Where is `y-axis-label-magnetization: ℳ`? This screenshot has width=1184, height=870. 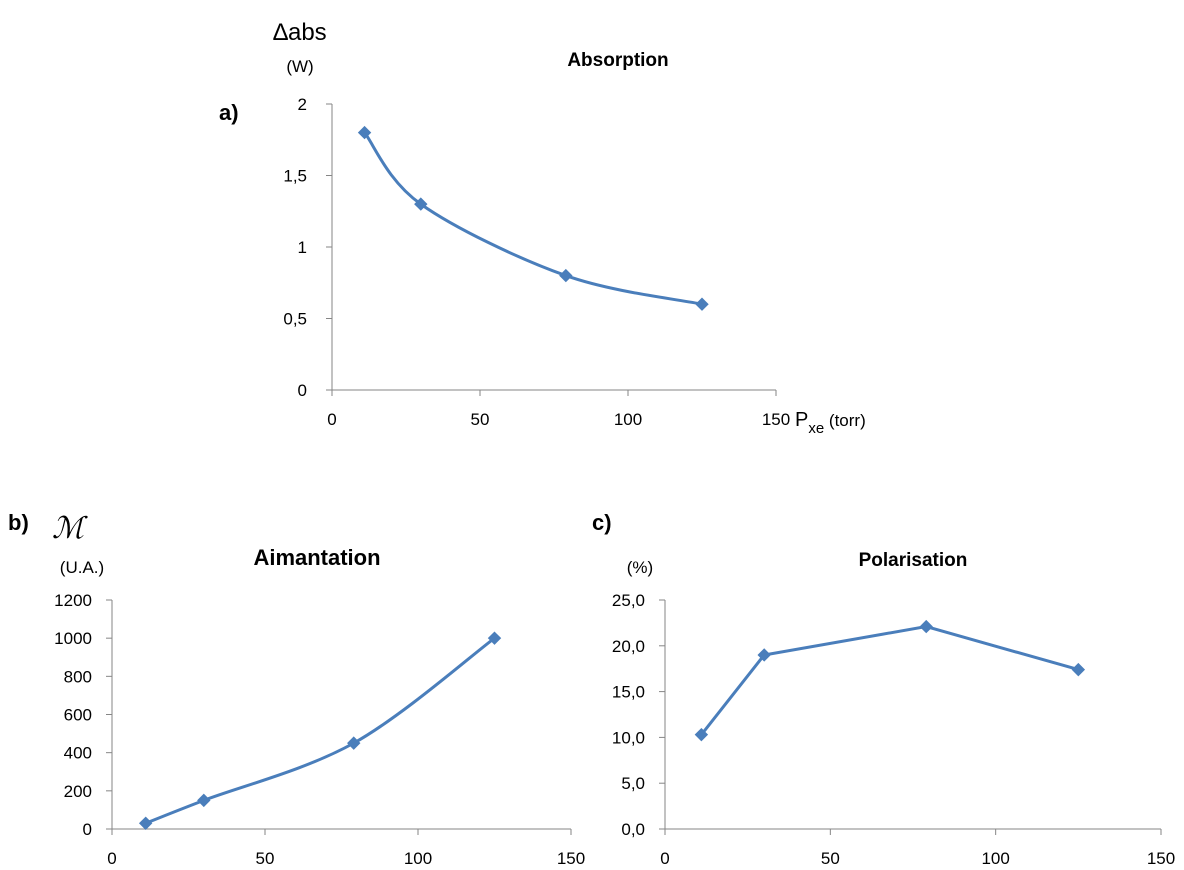 y-axis-label-magnetization: ℳ is located at coordinates (70, 528).